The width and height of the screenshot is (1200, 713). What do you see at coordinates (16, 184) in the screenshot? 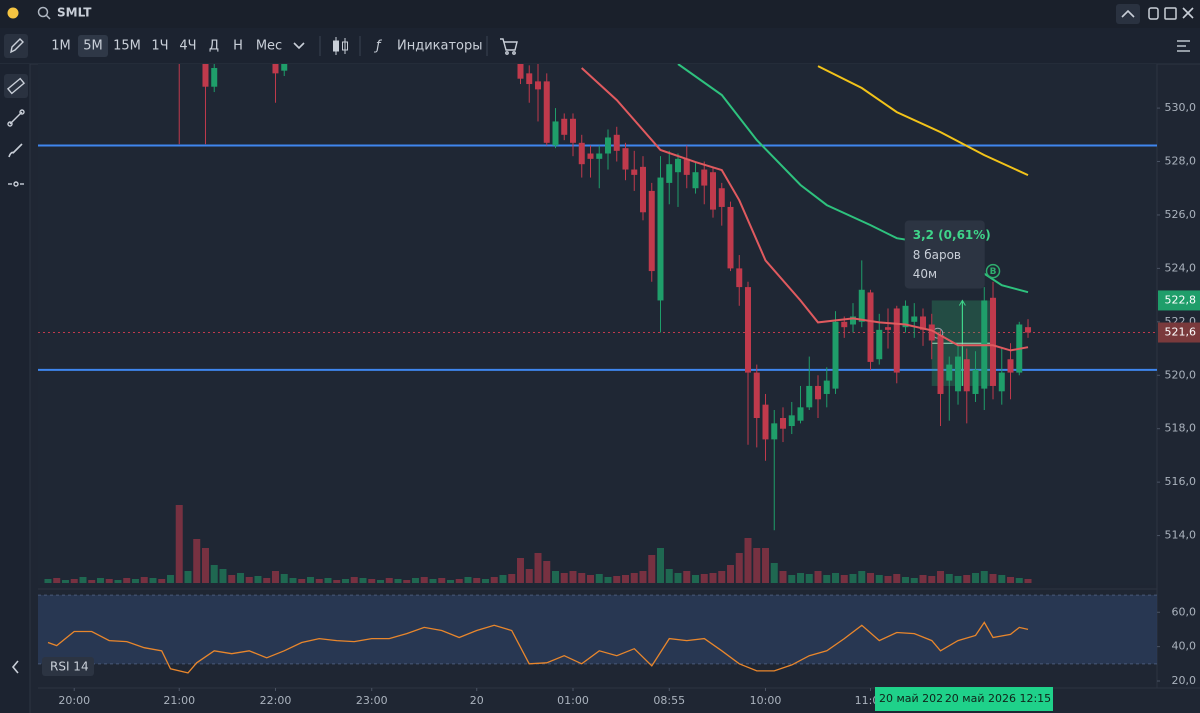
I see `ray-tool` at bounding box center [16, 184].